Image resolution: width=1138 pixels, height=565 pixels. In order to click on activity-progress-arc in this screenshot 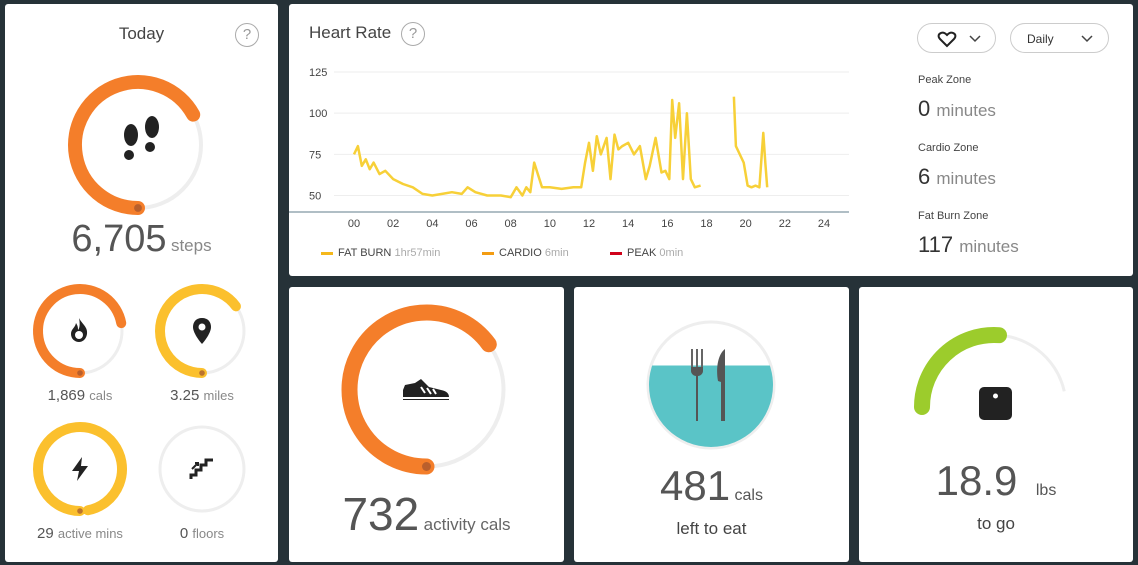, I will do `click(419, 389)`.